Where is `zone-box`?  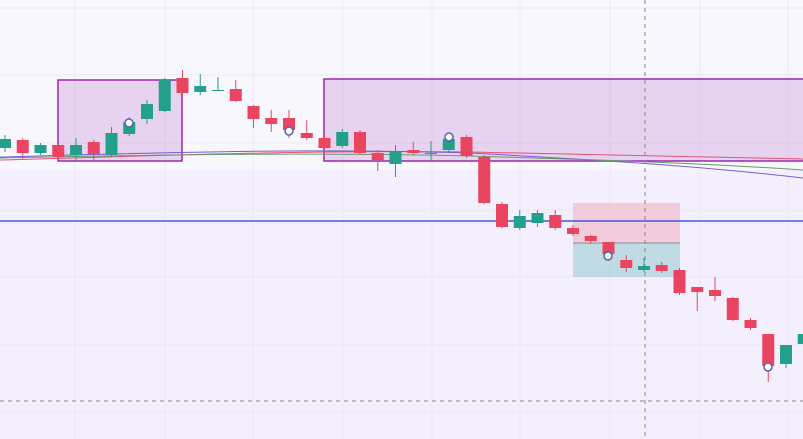 zone-box is located at coordinates (563, 120).